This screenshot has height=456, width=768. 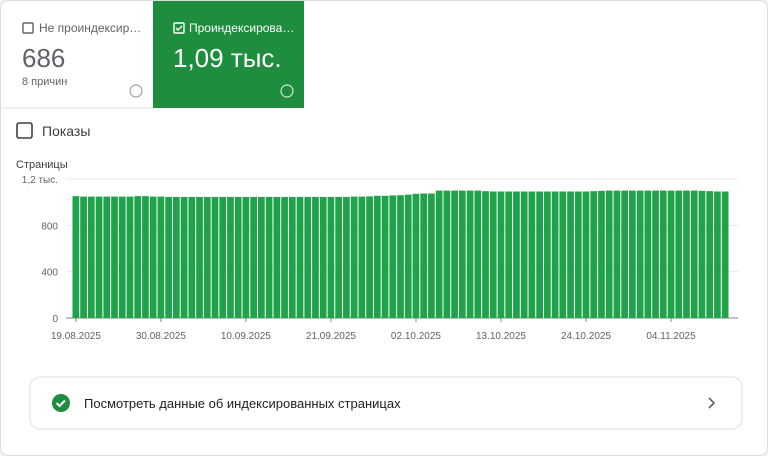 I want to click on status-icon, so click(x=61, y=403).